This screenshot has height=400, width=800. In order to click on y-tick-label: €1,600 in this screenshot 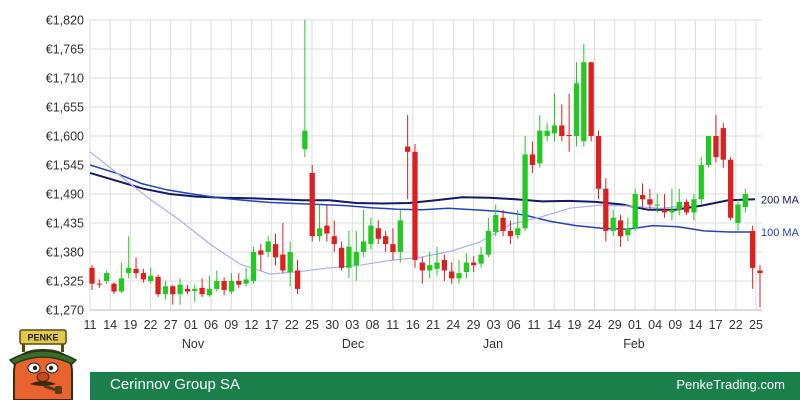, I will do `click(65, 137)`.